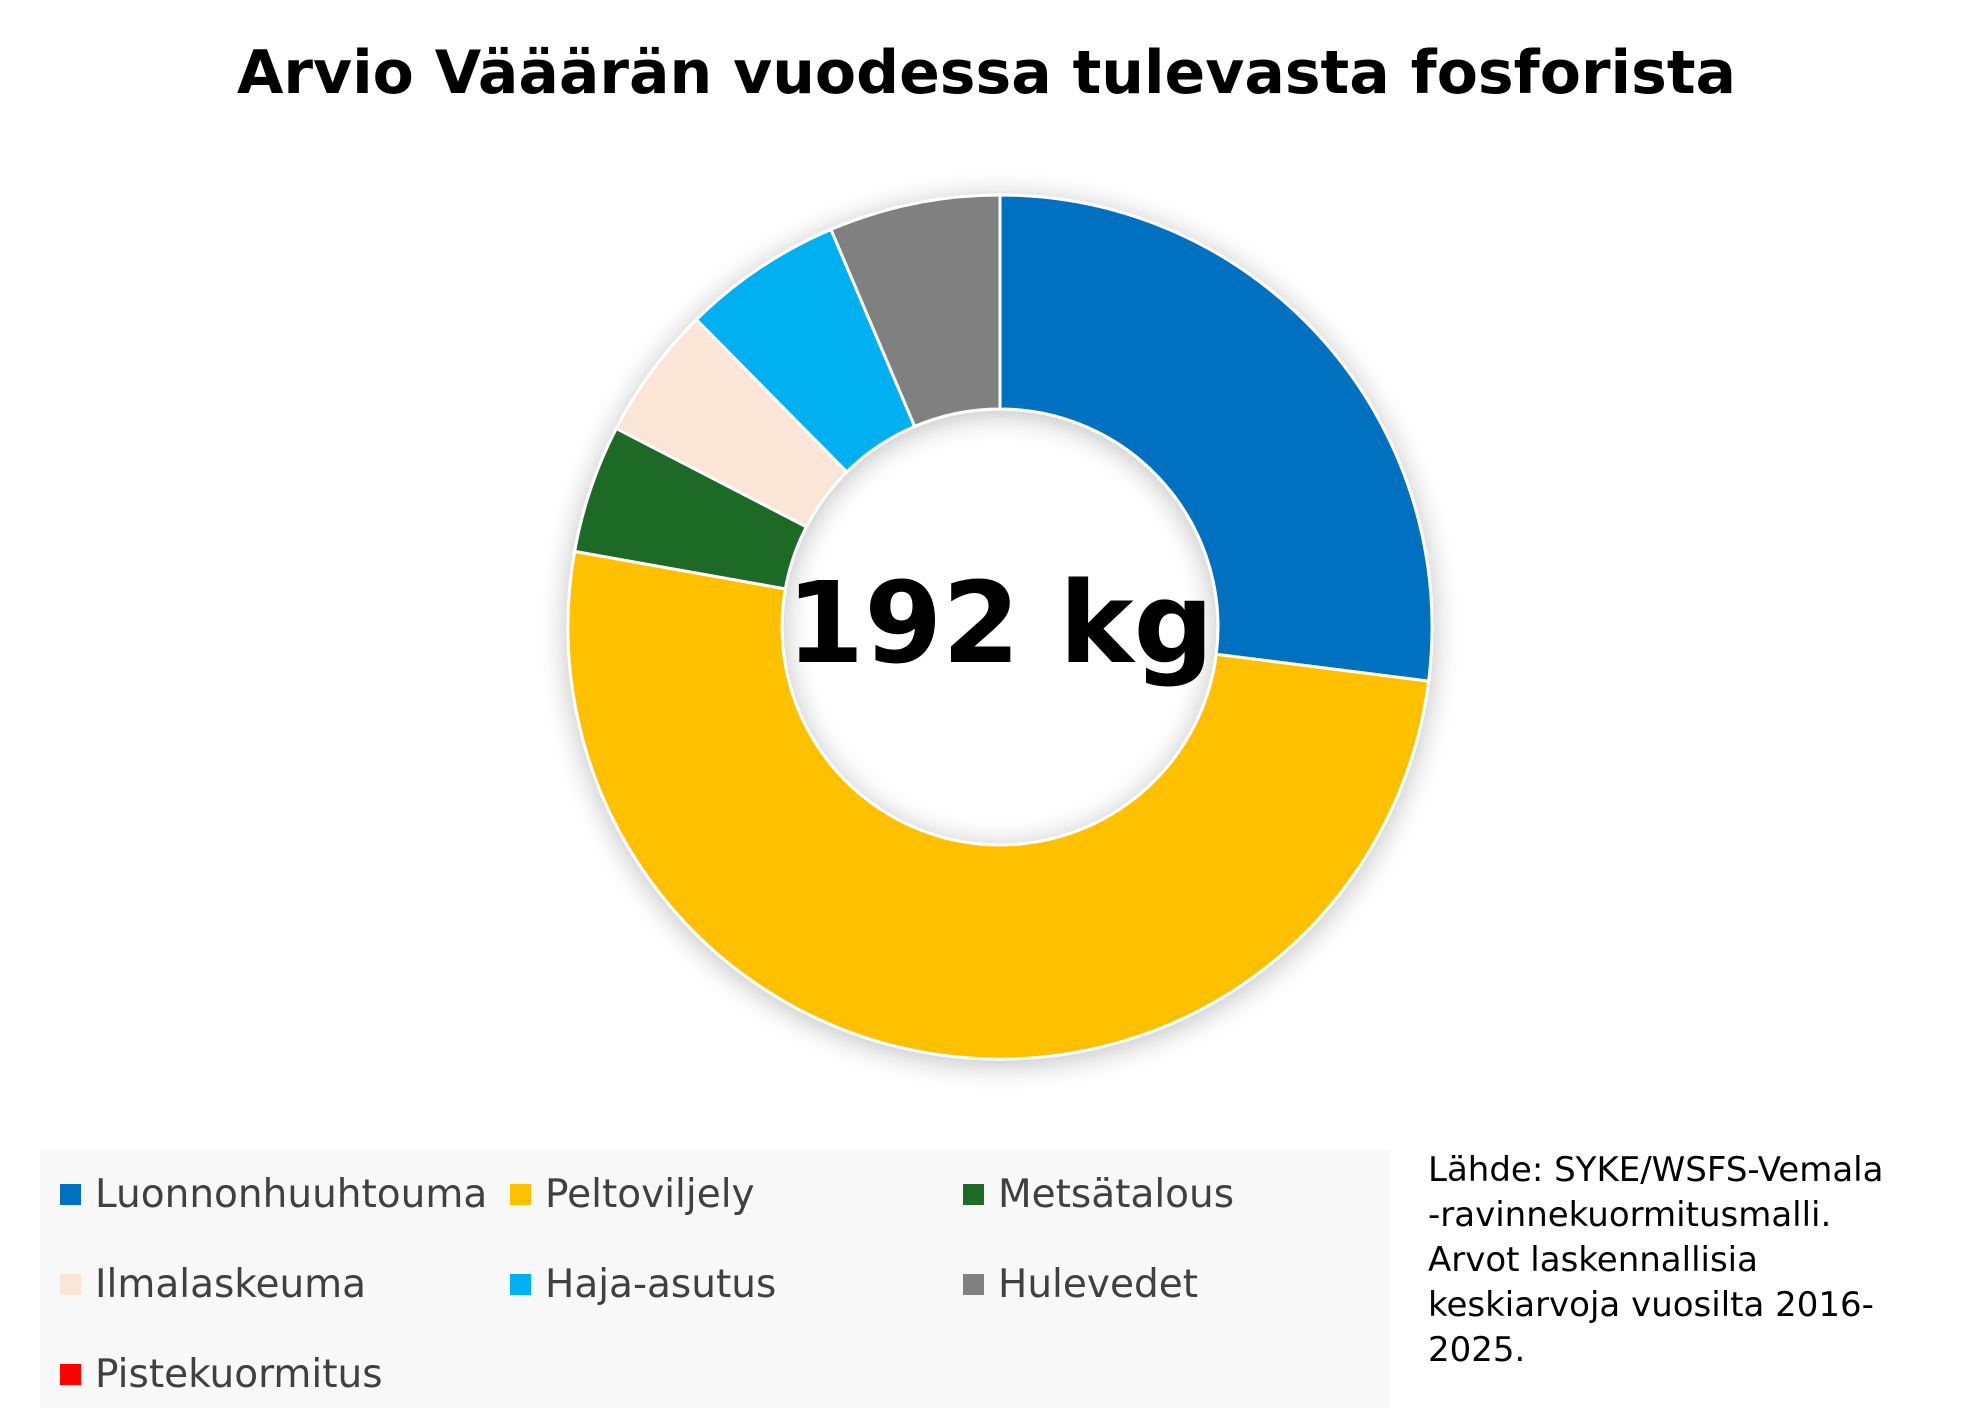 This screenshot has height=1408, width=1973. Describe the element at coordinates (1656, 1170) in the screenshot. I see `source-line: Lähde: SYKE/WSFS-Vemala` at that location.